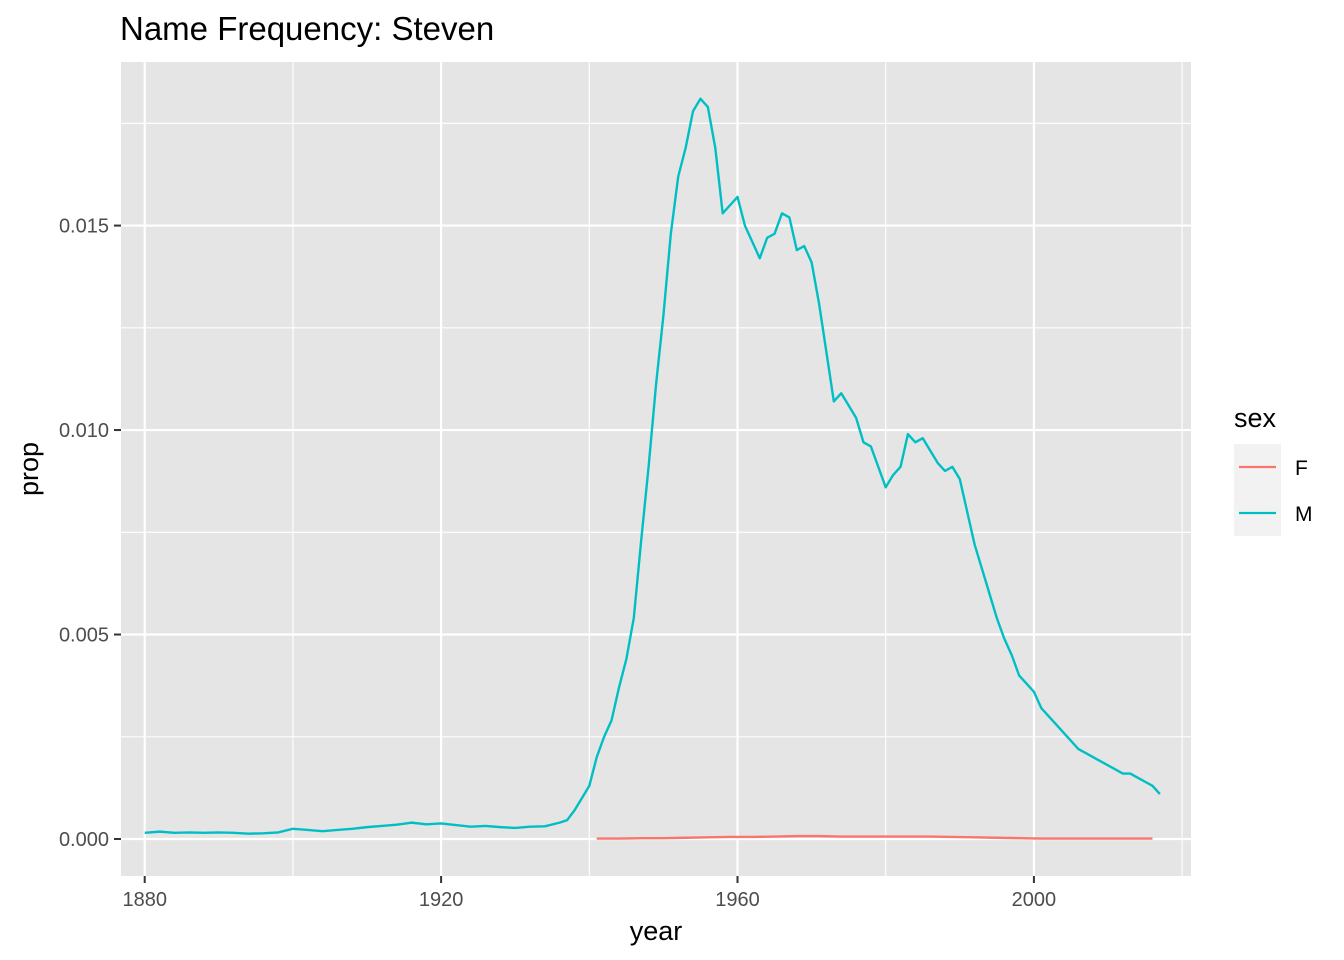 The width and height of the screenshot is (1344, 960). Describe the element at coordinates (737, 900) in the screenshot. I see `x-tick-label-1960: 1960` at that location.